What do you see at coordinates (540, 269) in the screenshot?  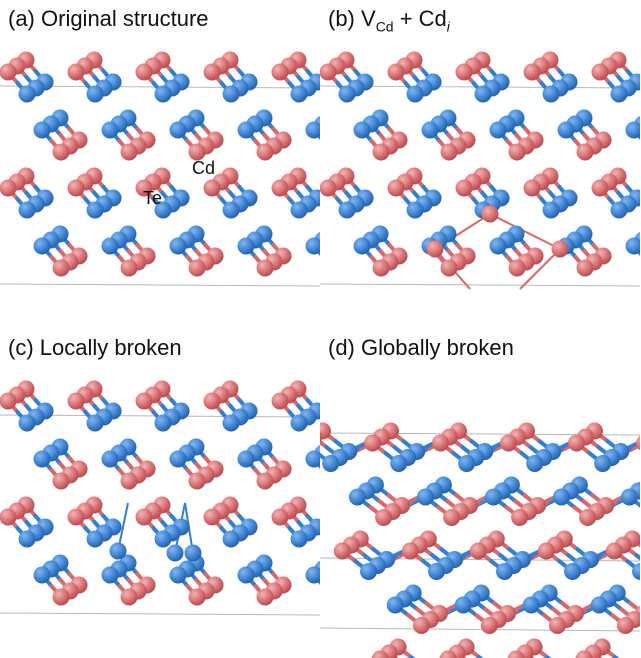 I see `defect-bond` at bounding box center [540, 269].